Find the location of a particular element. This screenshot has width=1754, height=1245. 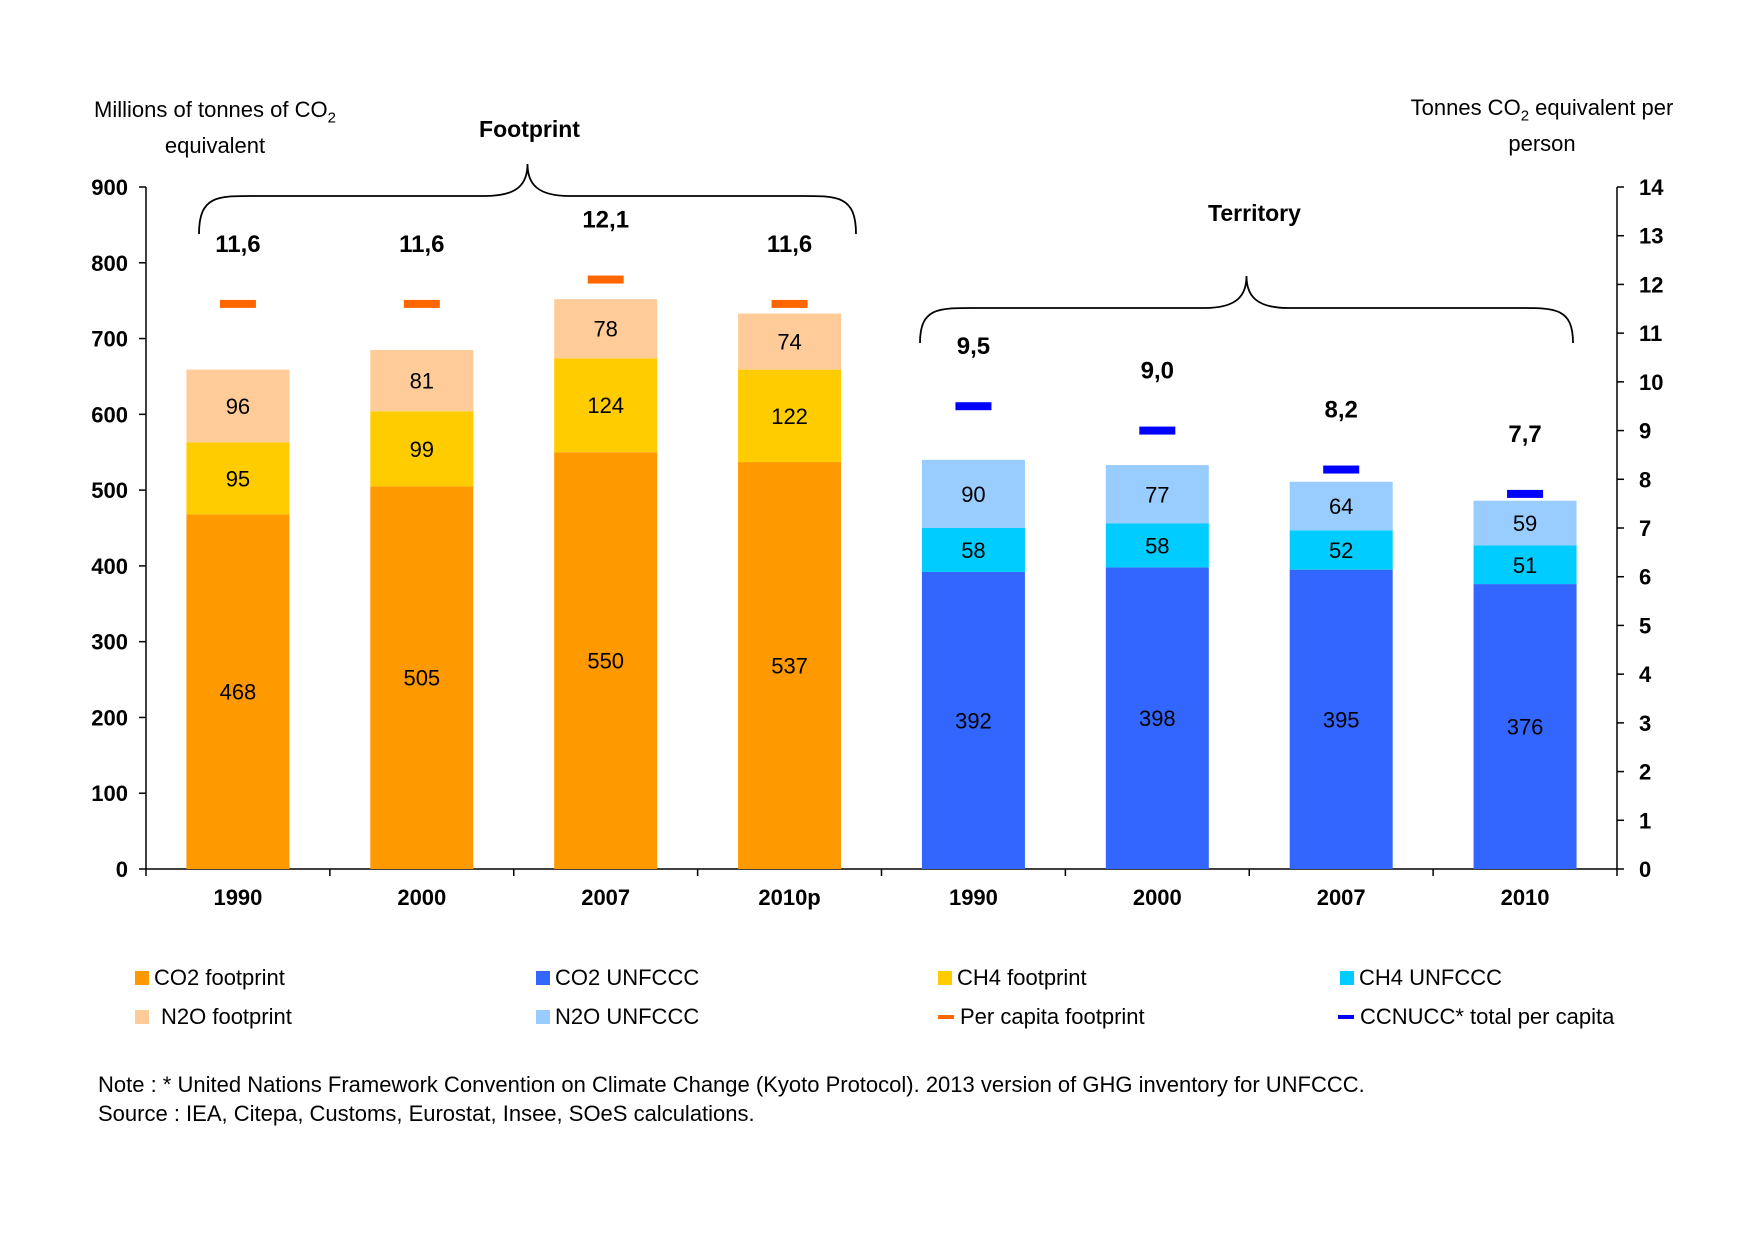

right-axis-tick-label: 13 is located at coordinates (1651, 236).